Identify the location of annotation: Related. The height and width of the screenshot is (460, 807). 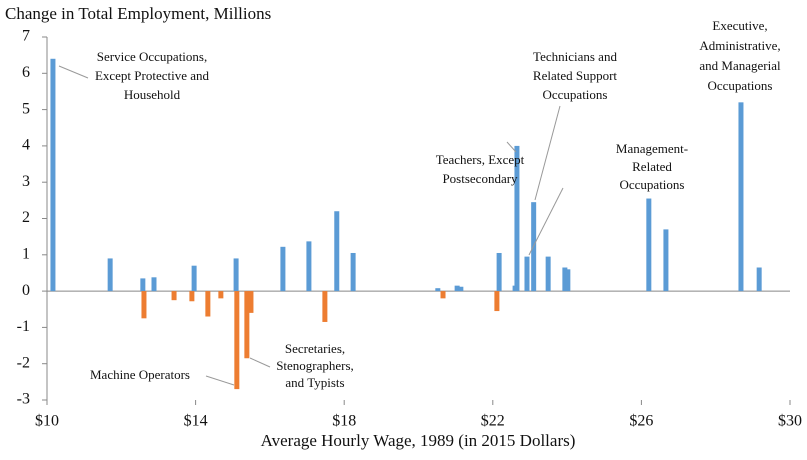
(652, 166).